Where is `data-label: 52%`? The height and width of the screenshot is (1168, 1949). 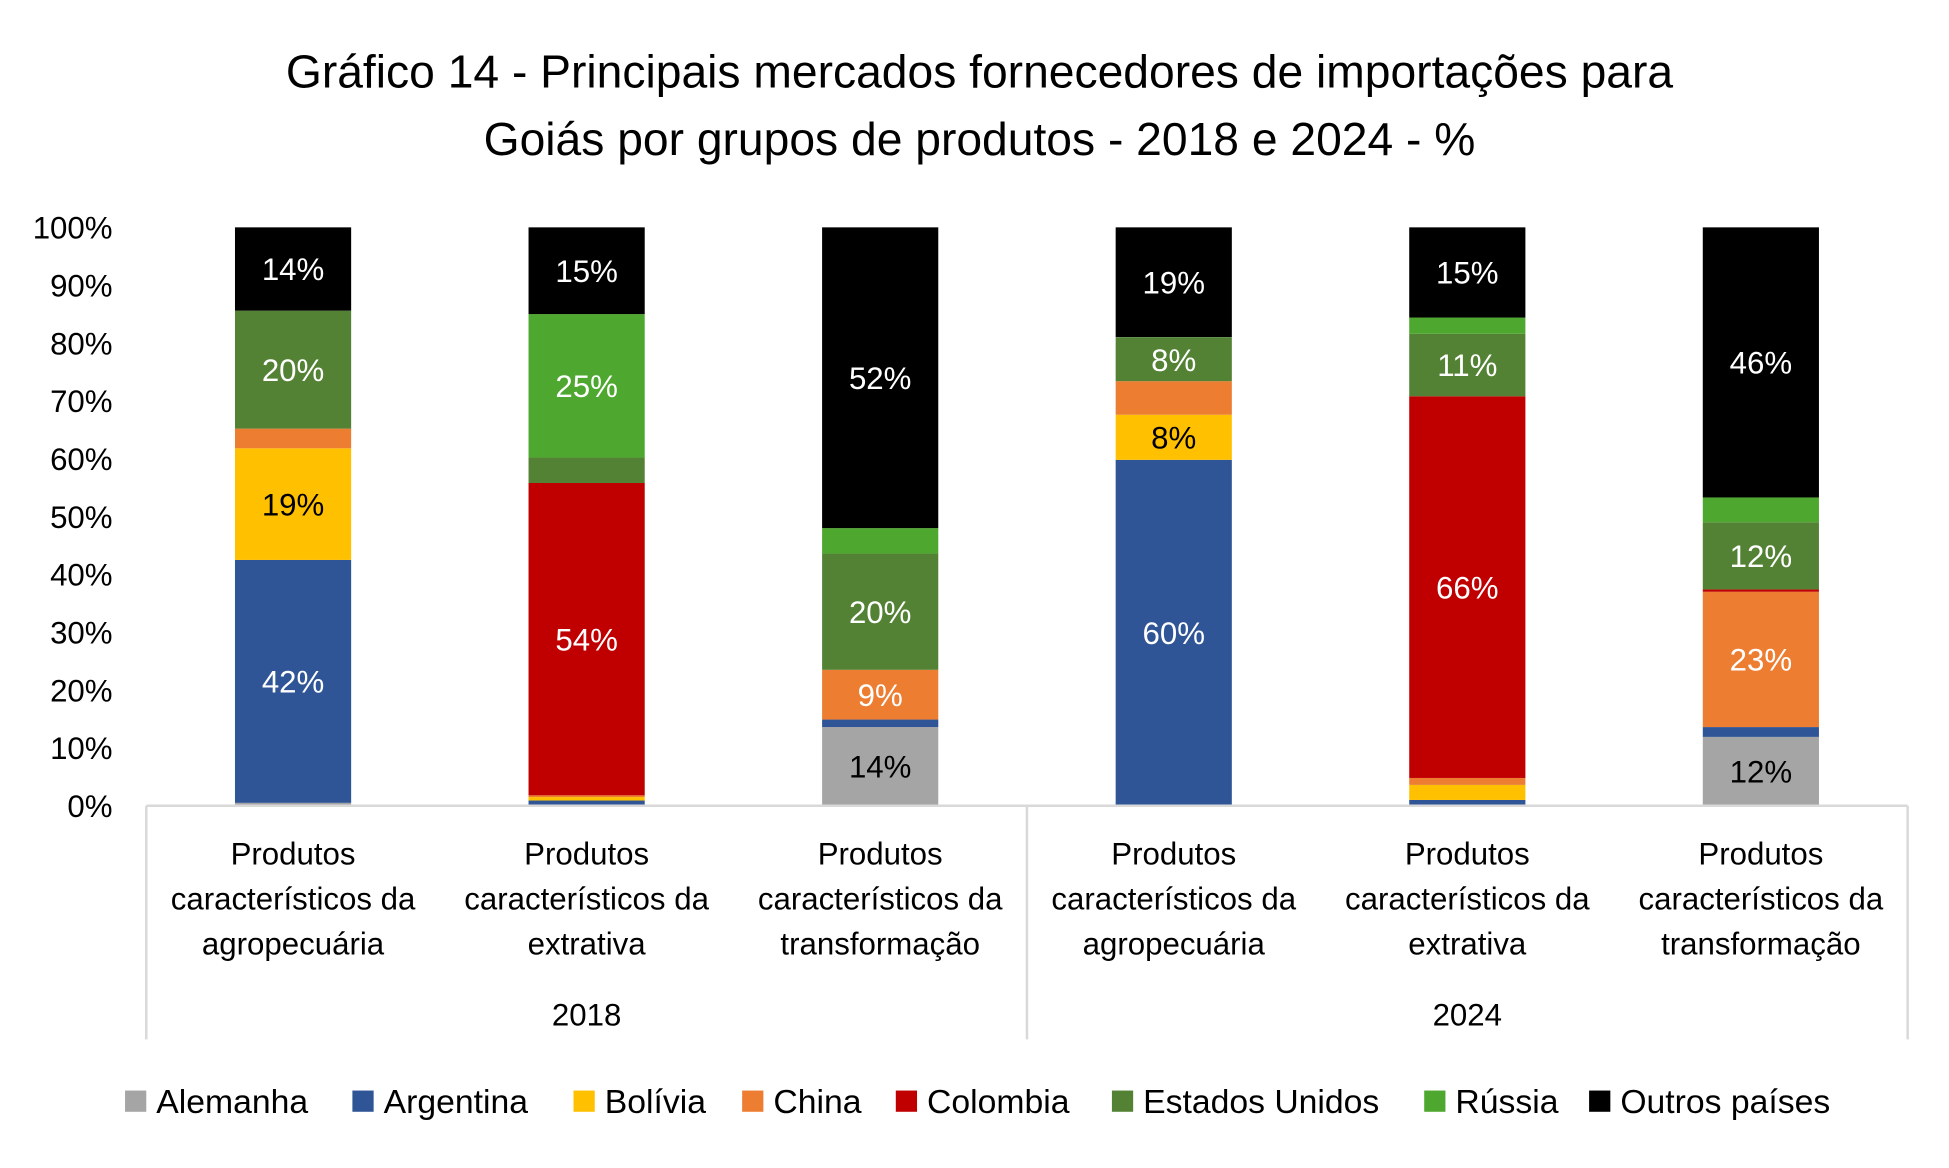 data-label: 52% is located at coordinates (880, 378).